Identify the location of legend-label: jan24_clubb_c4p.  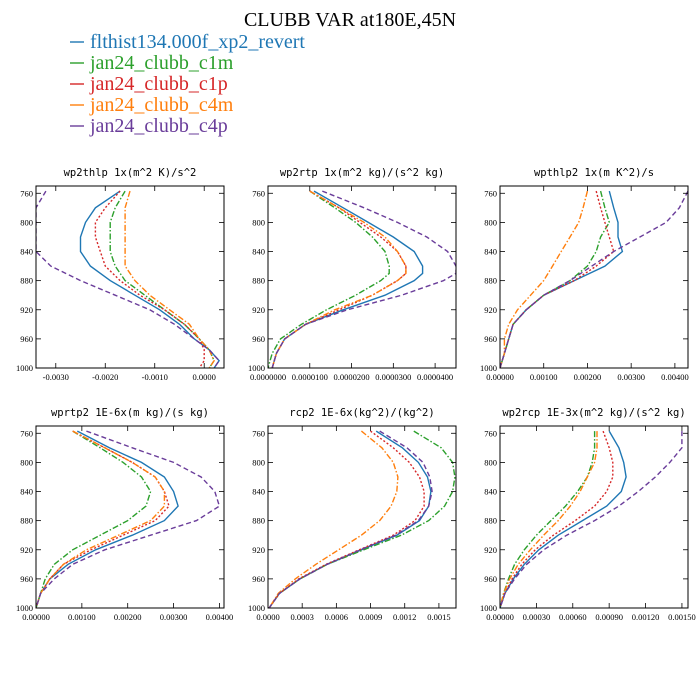
(158, 126).